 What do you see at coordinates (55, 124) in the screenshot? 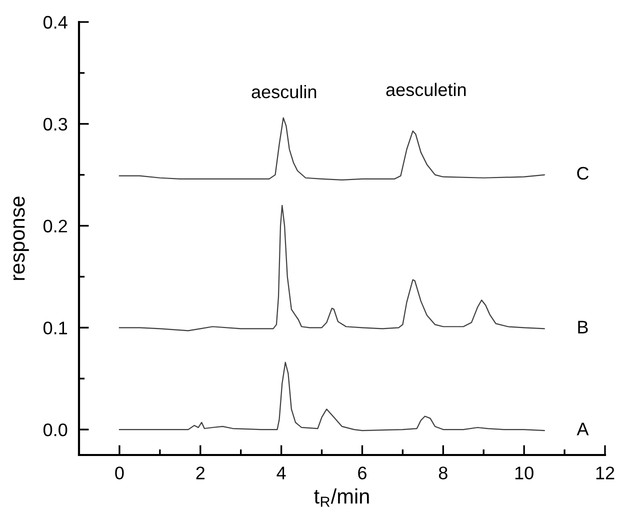
I see `y-tick-label: 0.3` at bounding box center [55, 124].